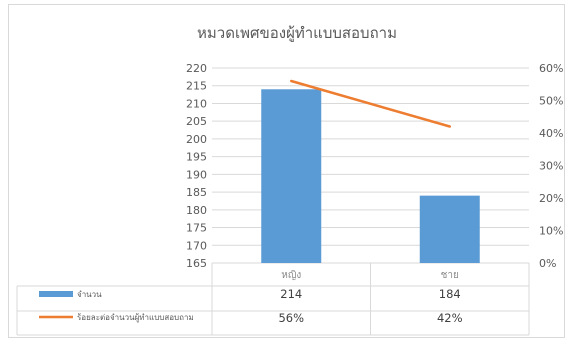 The width and height of the screenshot is (573, 342). What do you see at coordinates (89, 294) in the screenshot?
I see `legend-label-count: จำนวน` at bounding box center [89, 294].